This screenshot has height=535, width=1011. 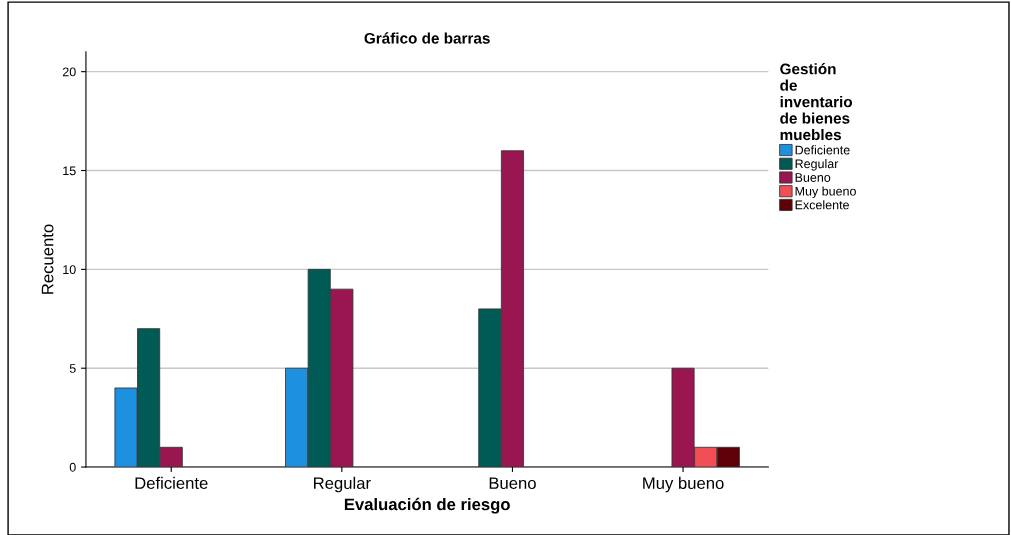 What do you see at coordinates (342, 484) in the screenshot?
I see `x-tick-label: Regular` at bounding box center [342, 484].